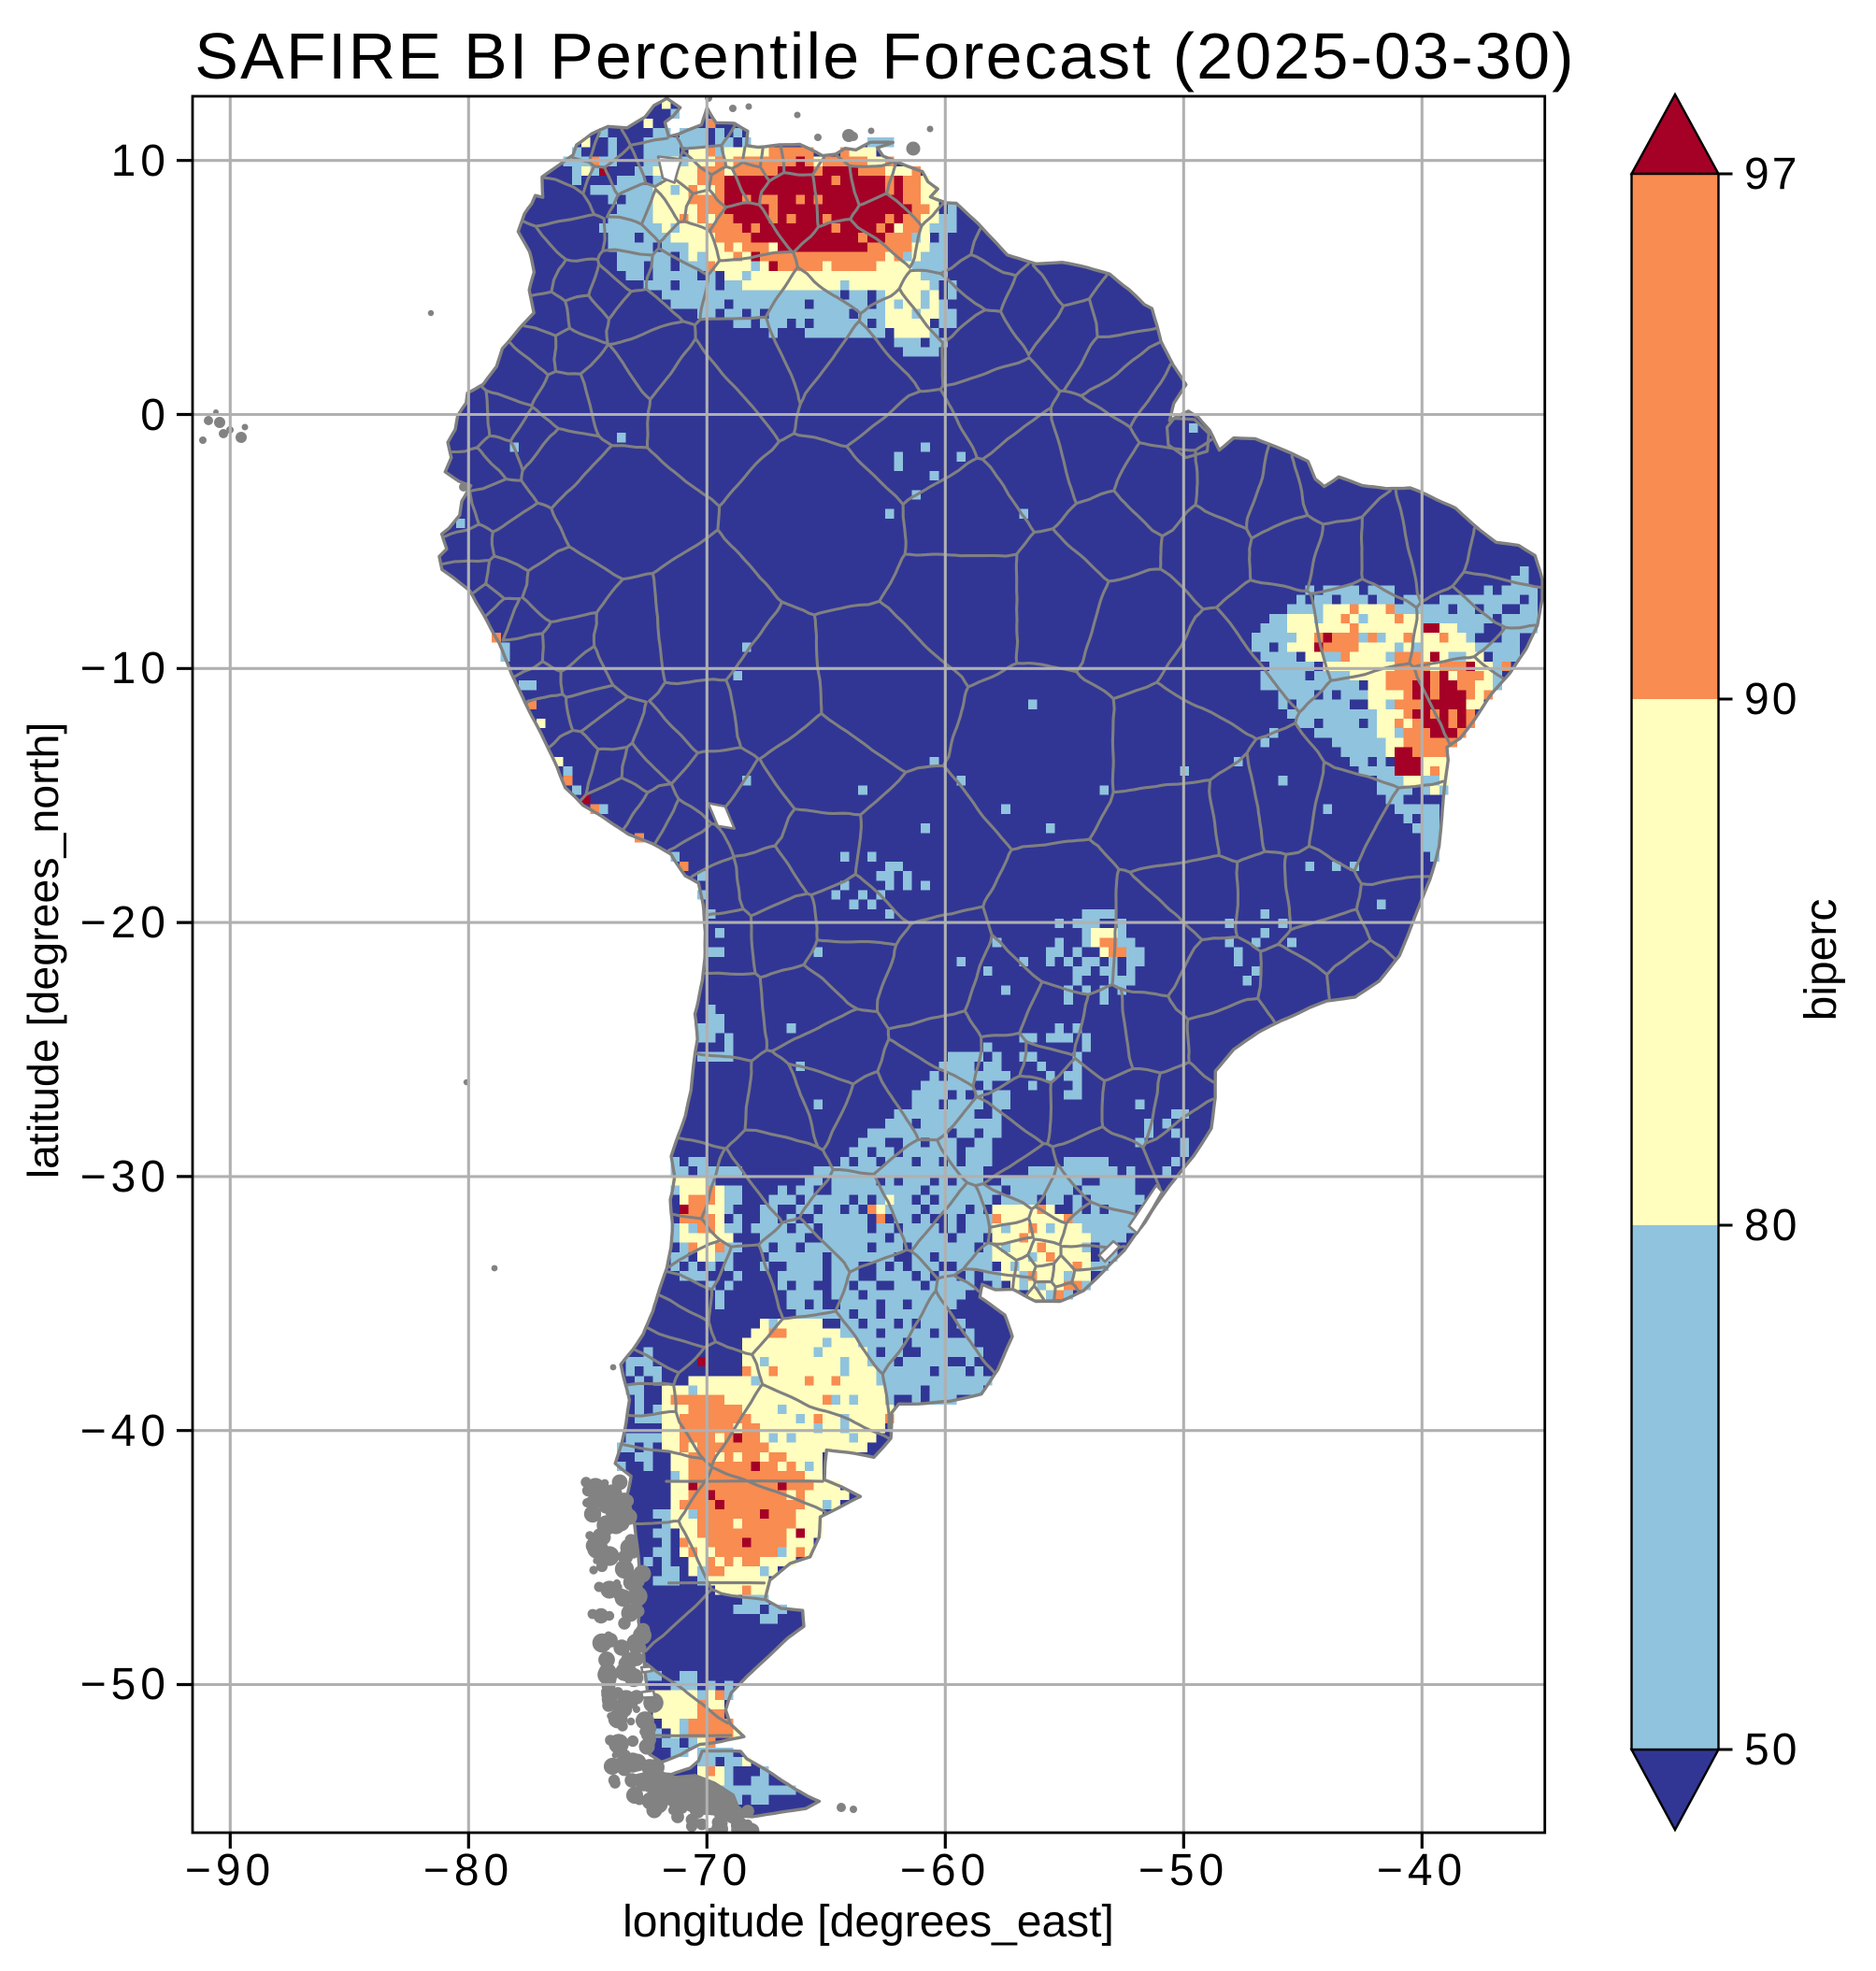 This screenshot has height=1971, width=1876. What do you see at coordinates (1822, 960) in the screenshot?
I see `svg-text: biperc` at bounding box center [1822, 960].